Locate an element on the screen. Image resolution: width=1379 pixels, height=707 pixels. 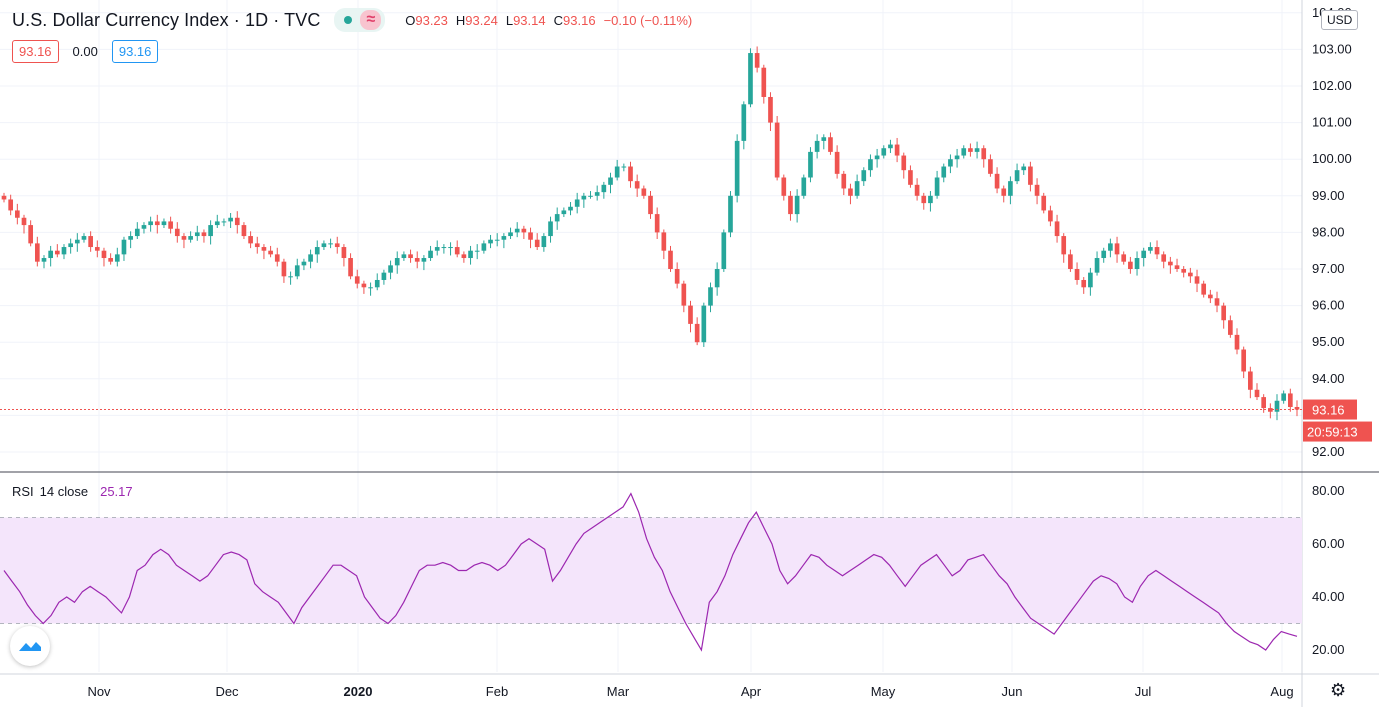
status-pill: ≈ is located at coordinates (360, 20).